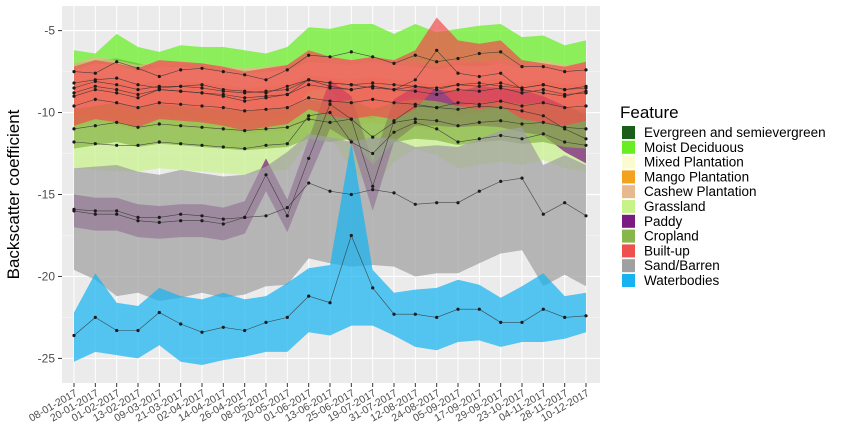 This screenshot has width=856, height=431. What do you see at coordinates (47, 276) in the screenshot?
I see `y-tick-label: -20` at bounding box center [47, 276].